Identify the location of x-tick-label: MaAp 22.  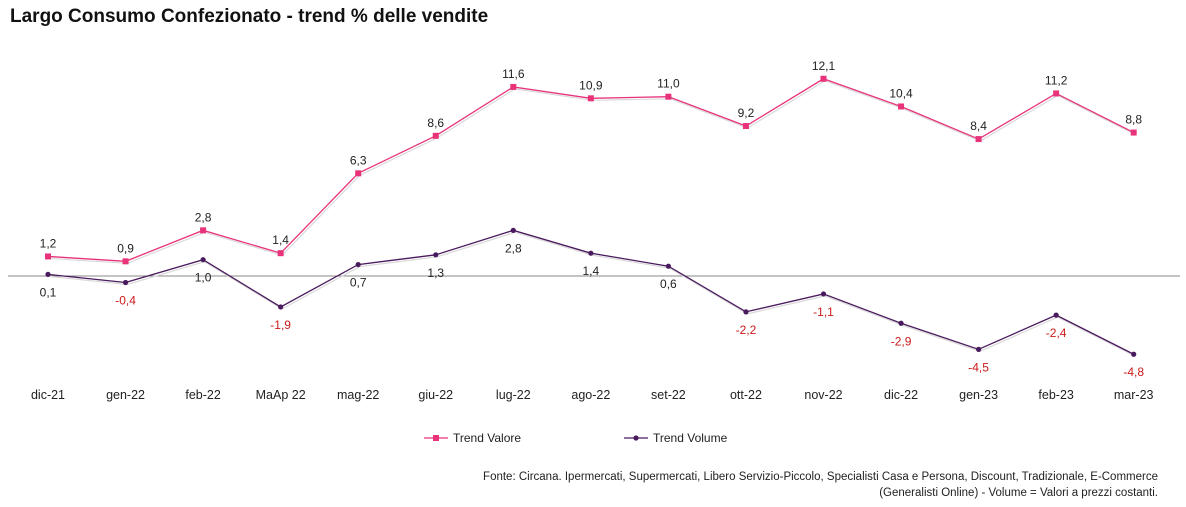
(281, 395).